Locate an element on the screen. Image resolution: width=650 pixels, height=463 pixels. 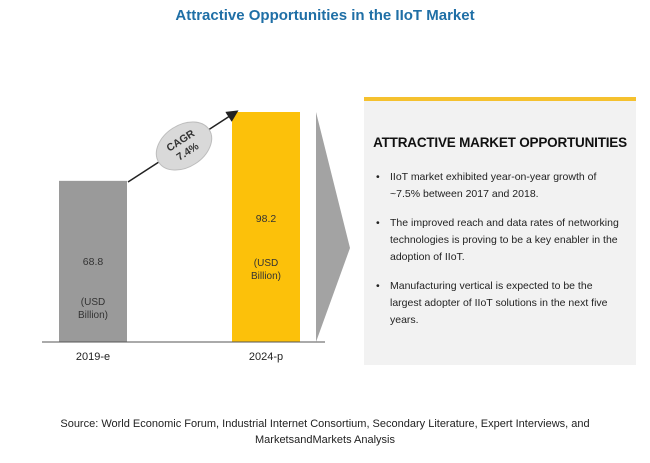
bar-2024-p is located at coordinates (266, 227).